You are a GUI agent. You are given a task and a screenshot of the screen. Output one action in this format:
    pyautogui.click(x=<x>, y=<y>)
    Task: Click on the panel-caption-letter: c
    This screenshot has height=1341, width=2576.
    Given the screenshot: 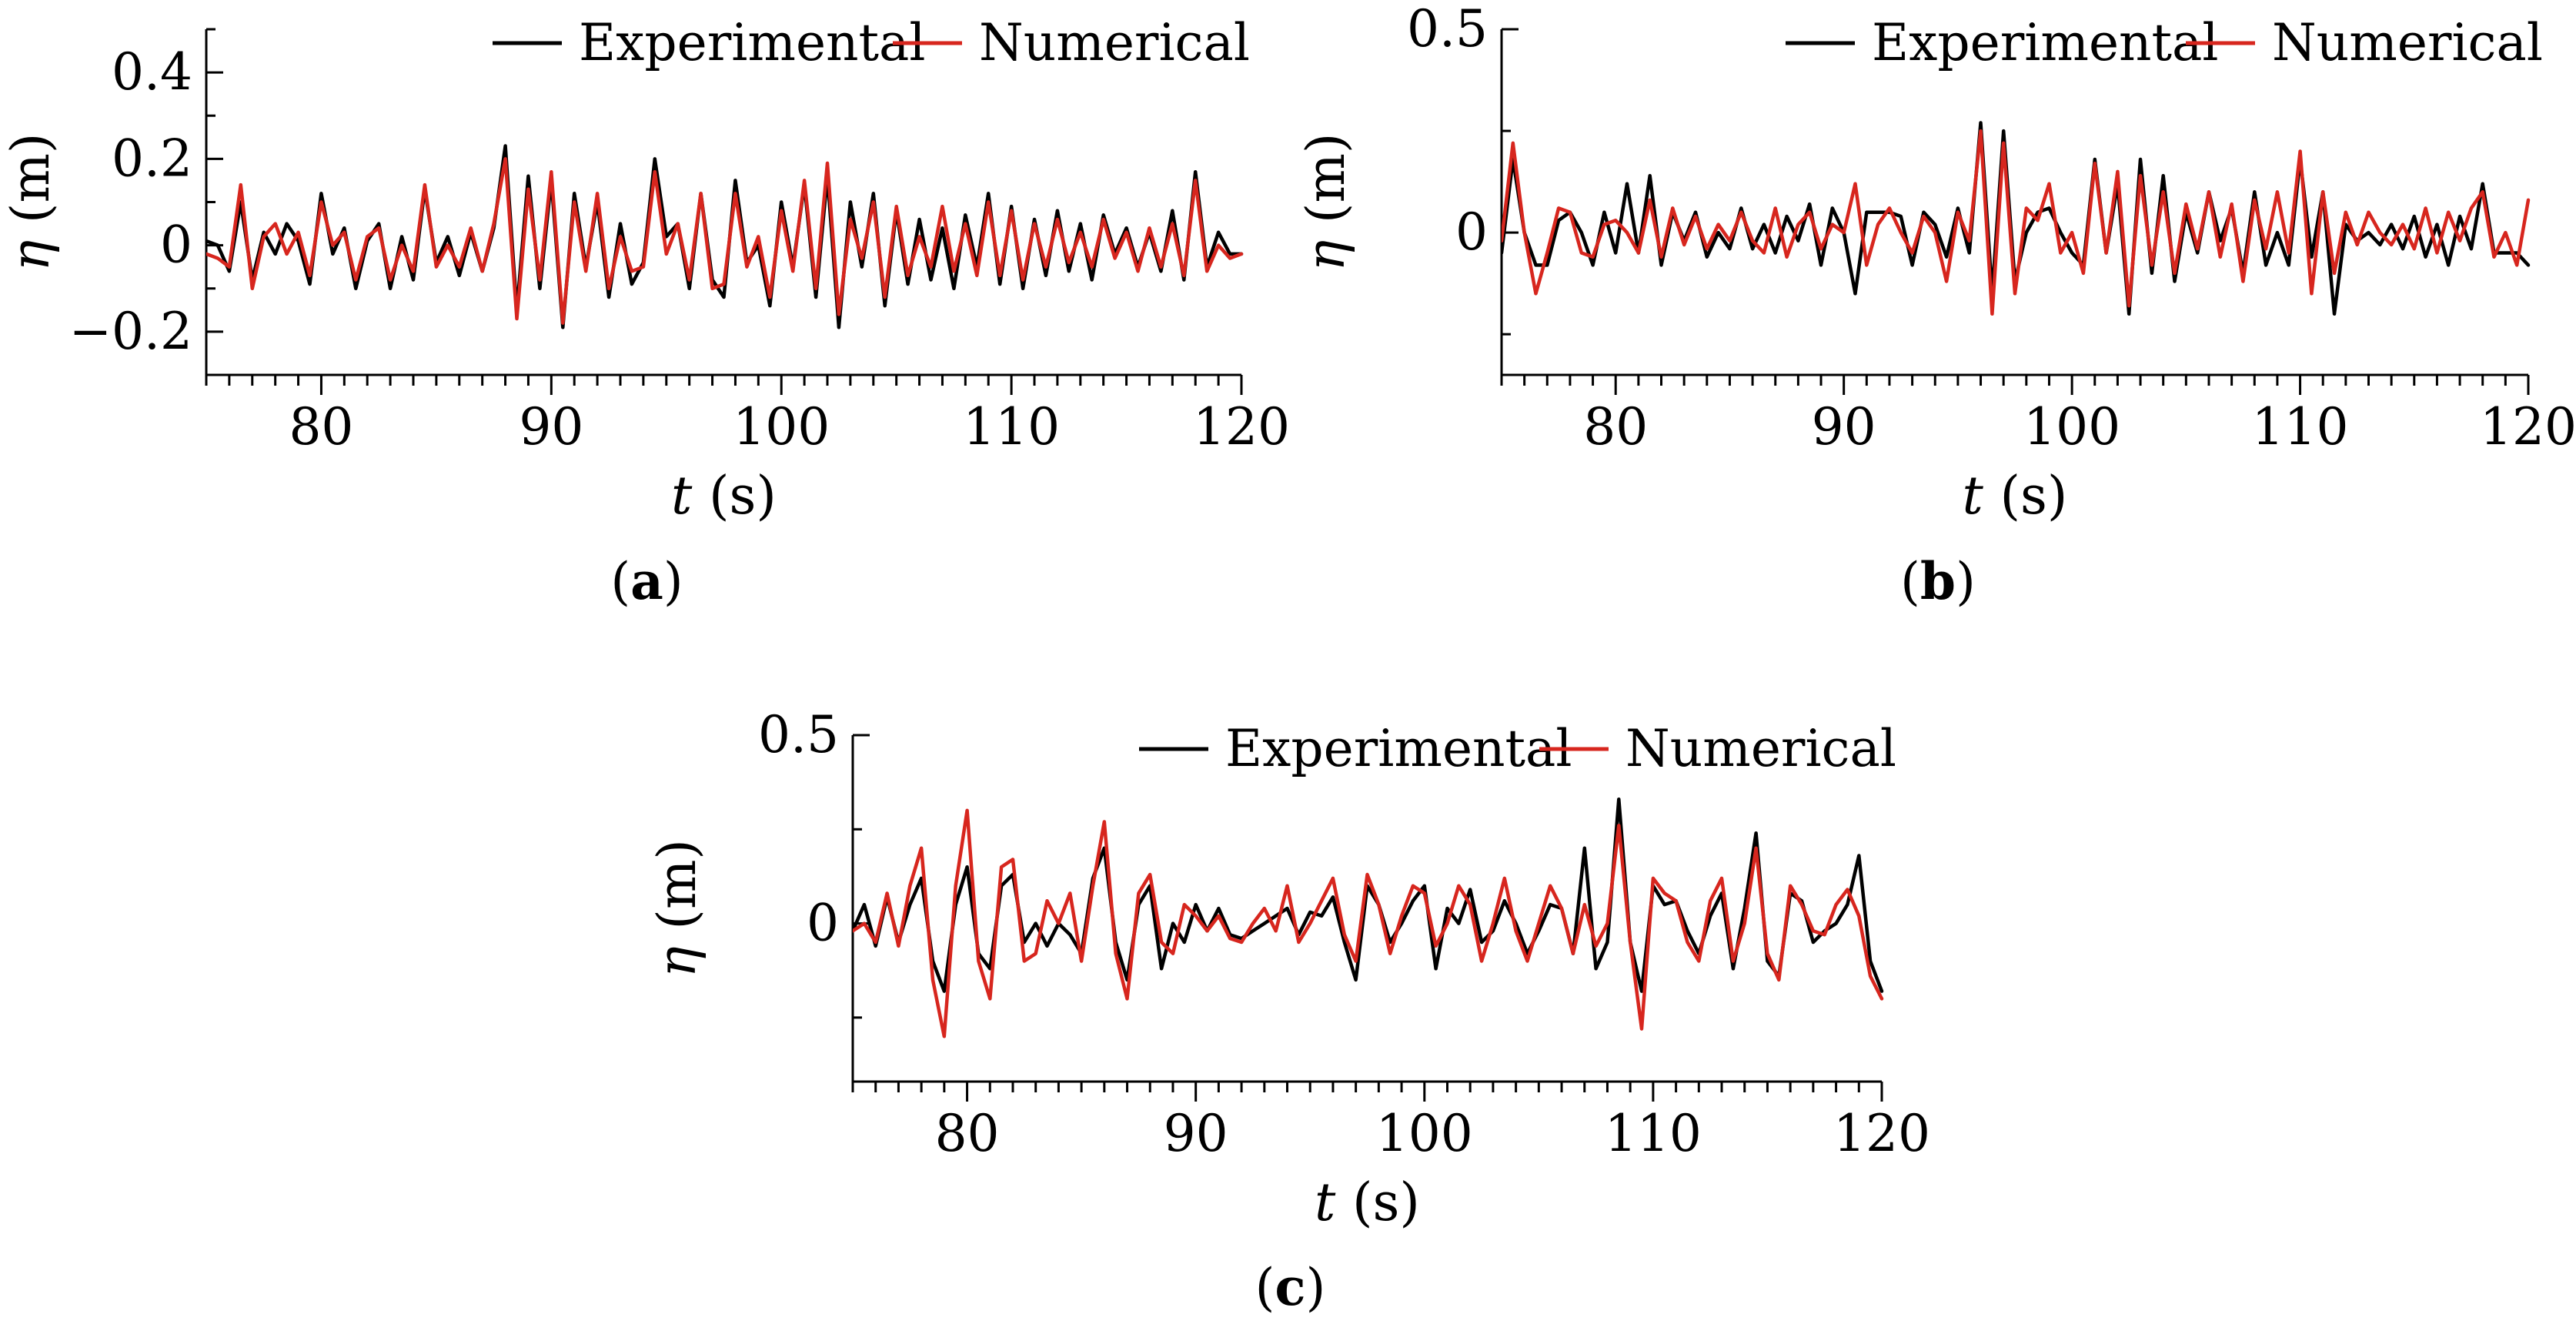 What is the action you would take?
    pyautogui.click(x=1290, y=1287)
    